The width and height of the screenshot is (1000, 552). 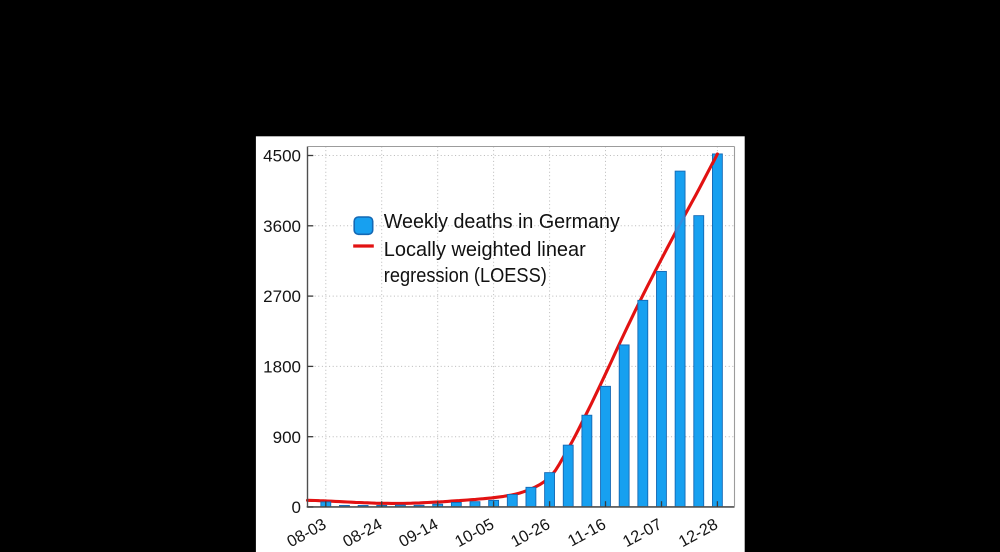 What do you see at coordinates (282, 156) in the screenshot?
I see `svg-text: 4500` at bounding box center [282, 156].